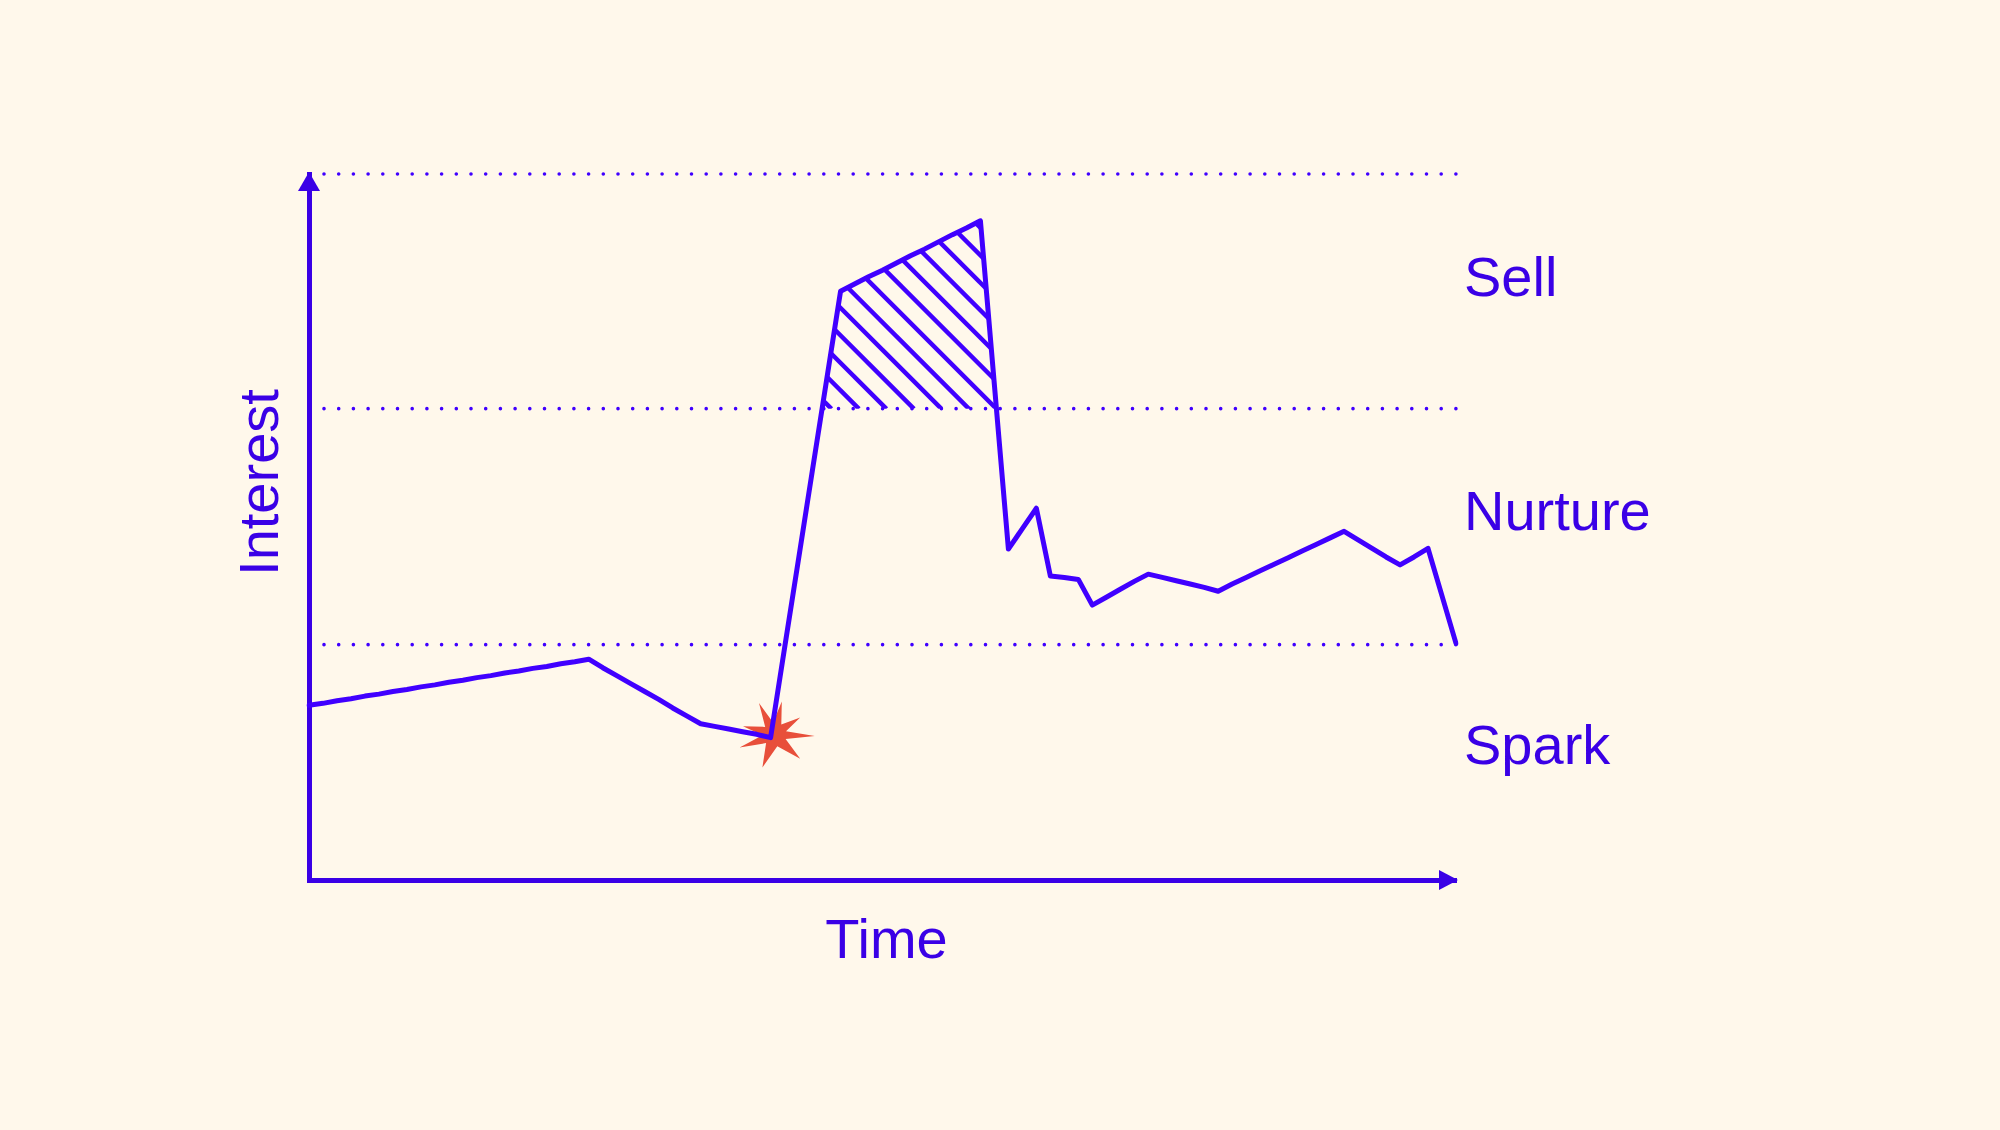 This screenshot has width=2000, height=1130. Describe the element at coordinates (1511, 276) in the screenshot. I see `text: Sell` at that location.